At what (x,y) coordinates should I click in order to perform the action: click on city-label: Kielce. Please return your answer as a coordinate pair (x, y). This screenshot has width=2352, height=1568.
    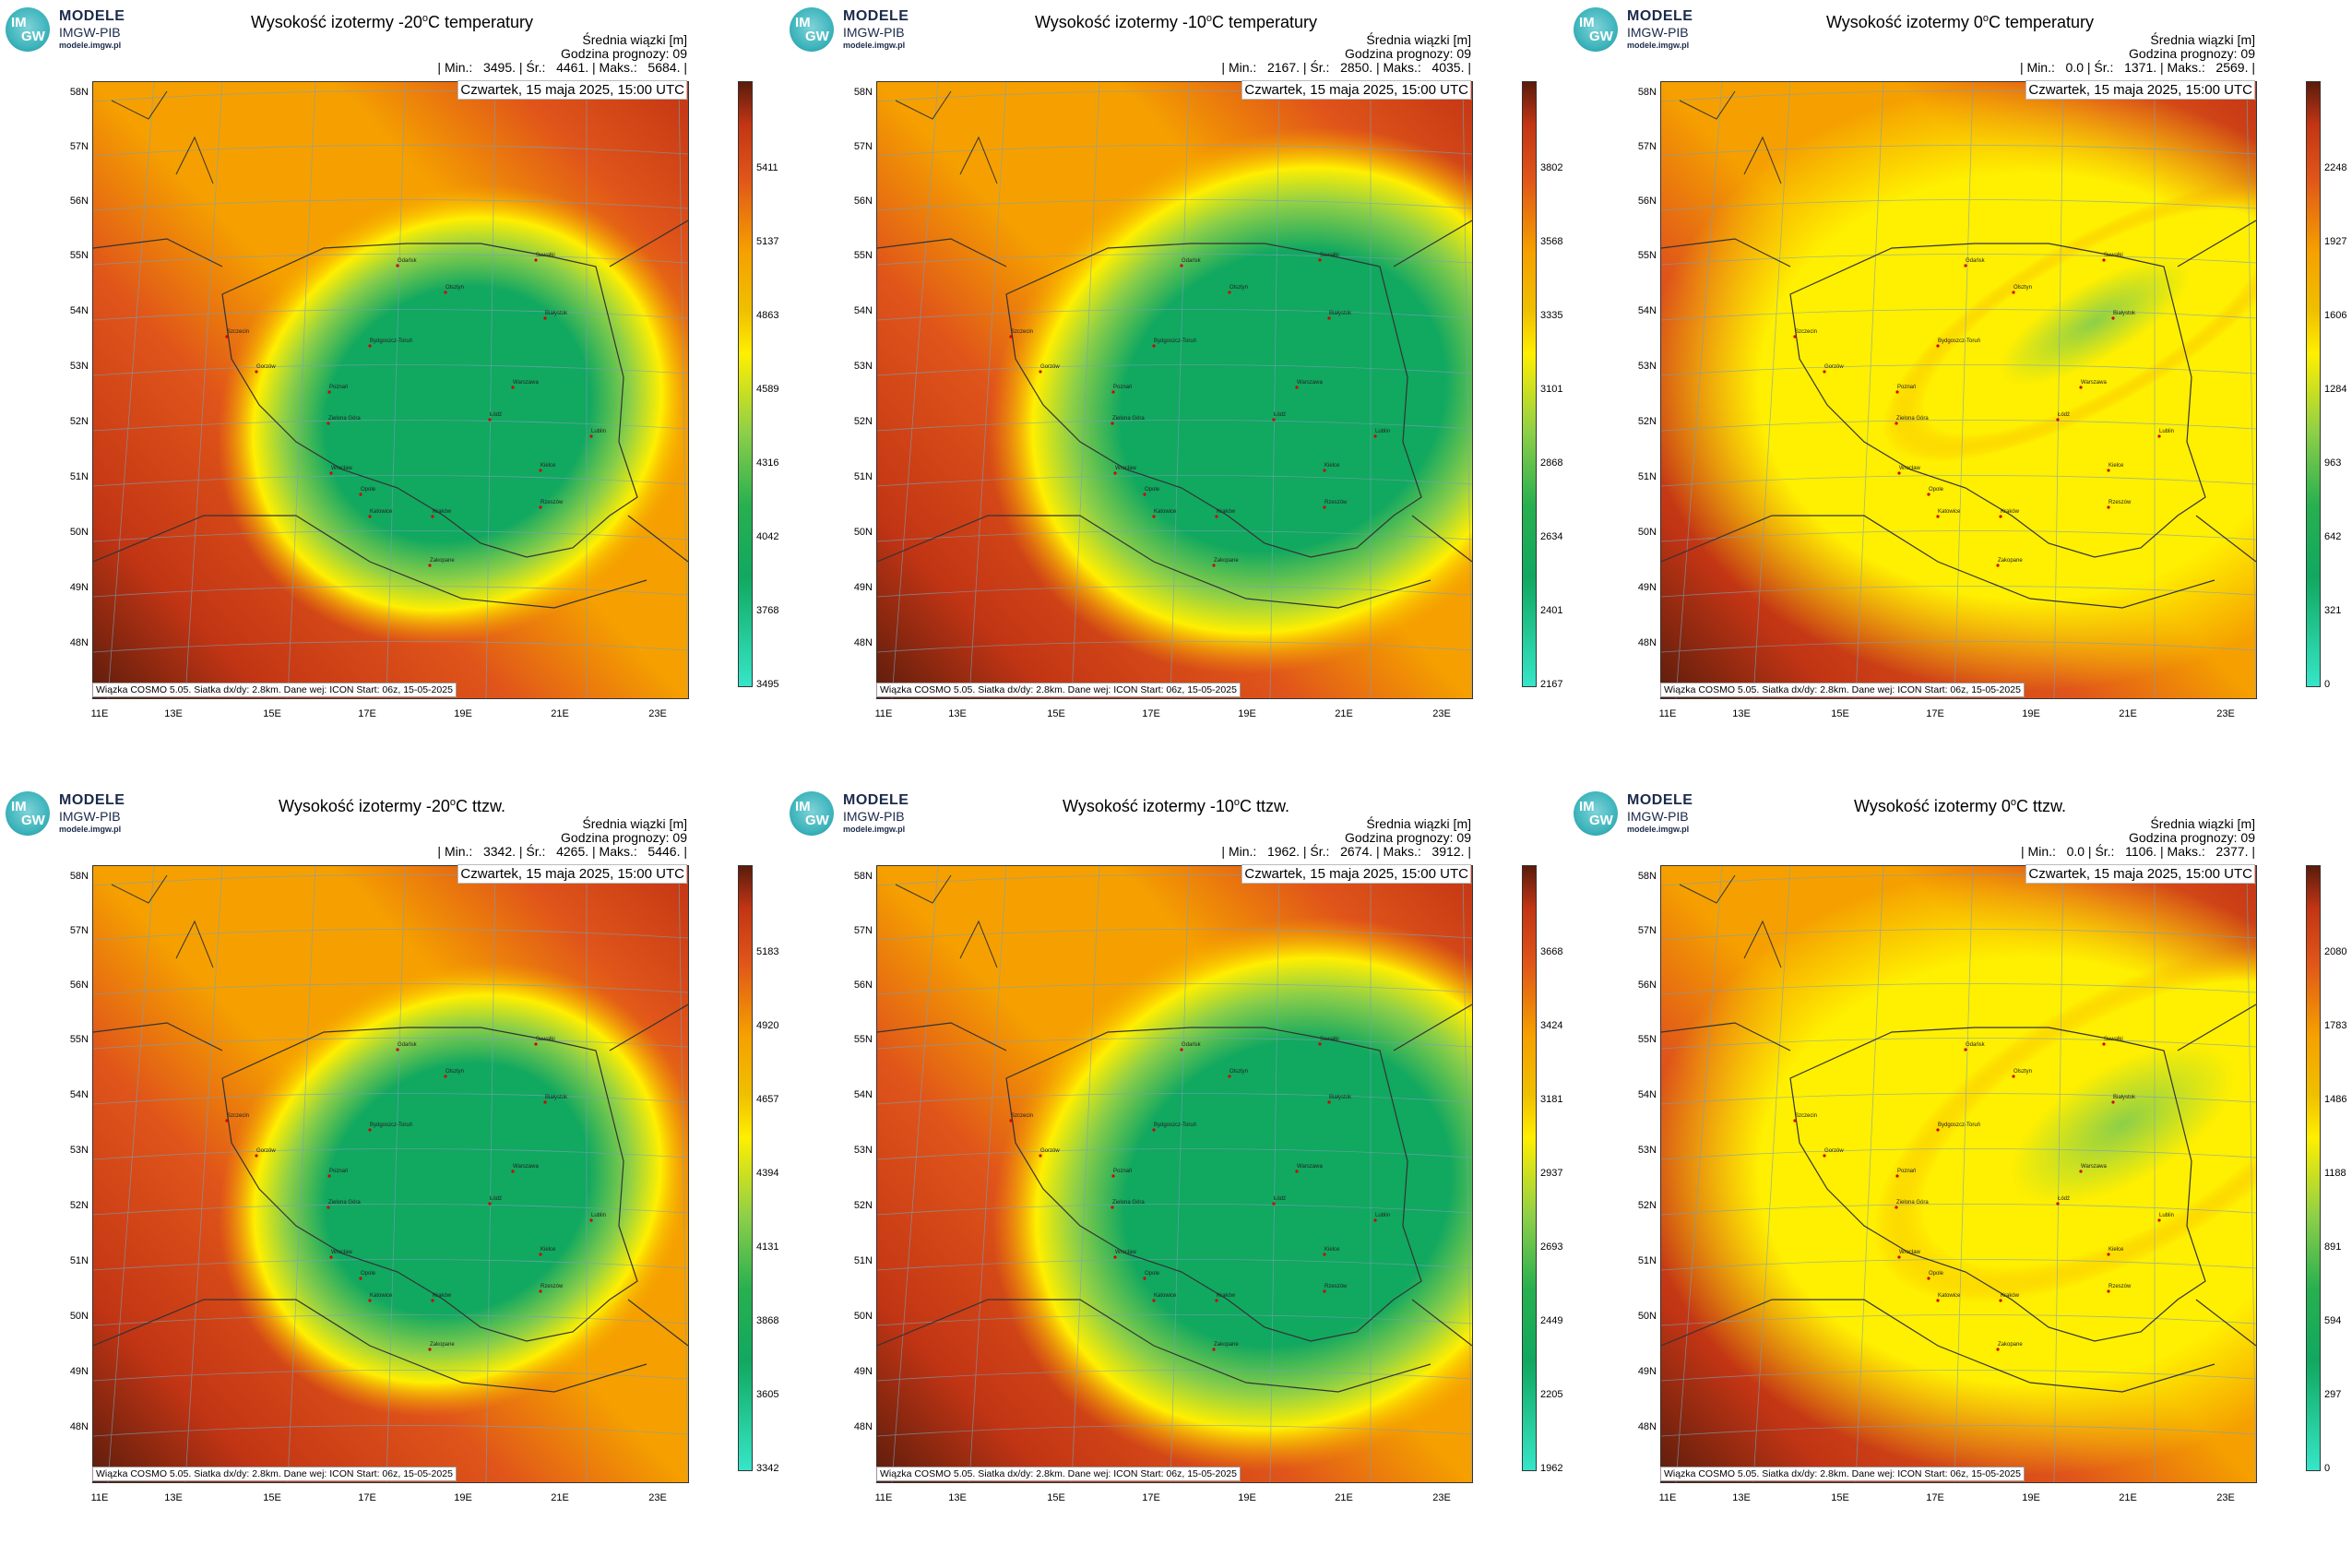
    Looking at the image, I should click on (1332, 466).